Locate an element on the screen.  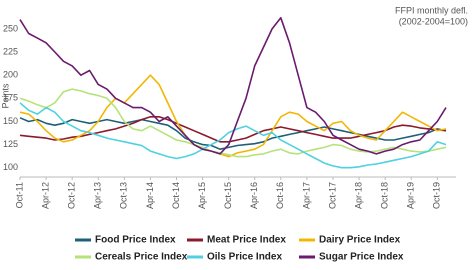
legend-label: Sugar Price Index is located at coordinates (361, 257).